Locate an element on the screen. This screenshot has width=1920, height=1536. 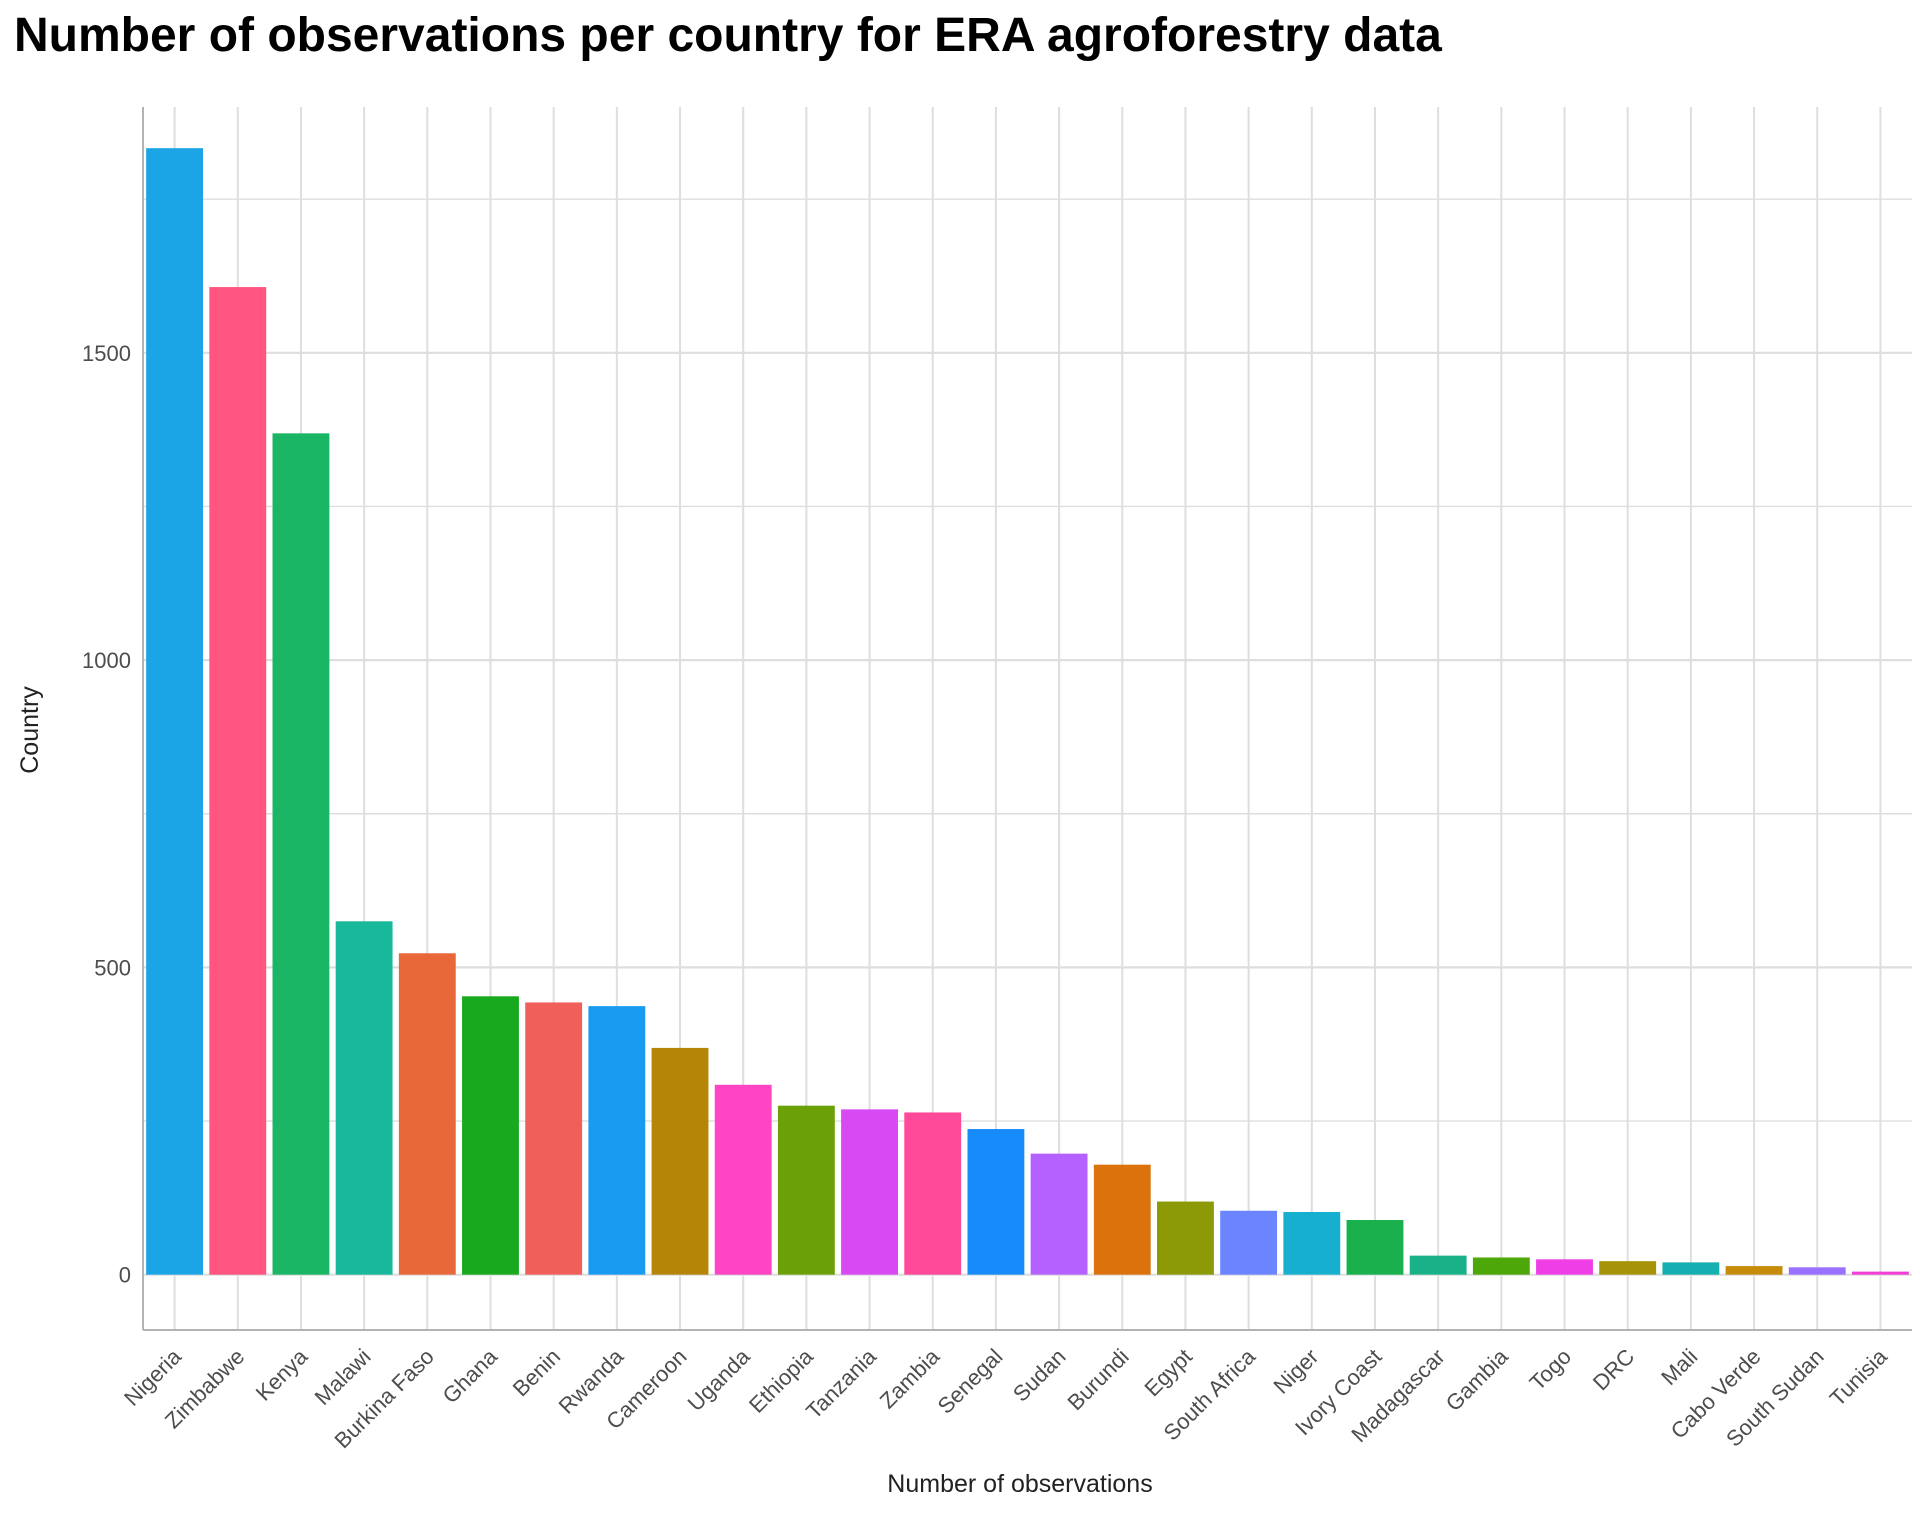
bar-nigeria is located at coordinates (175, 711).